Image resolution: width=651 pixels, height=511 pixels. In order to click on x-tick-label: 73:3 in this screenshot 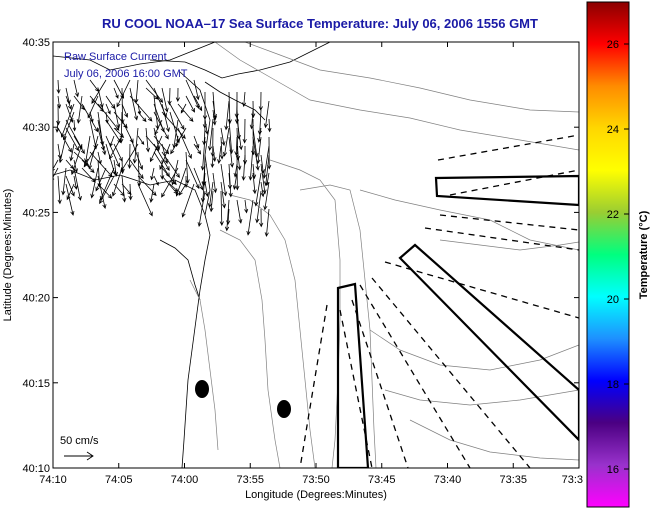, I will do `click(572, 480)`.